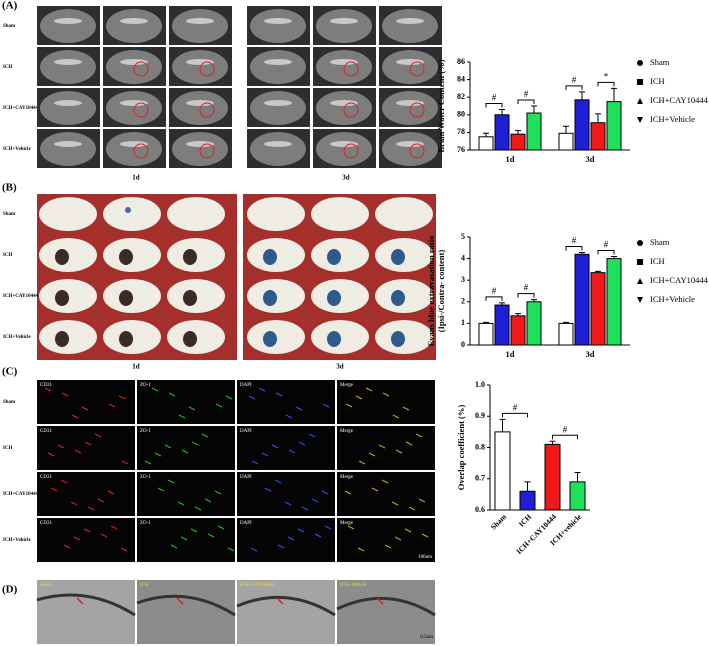  I want to click on y-tick-label: 0.9, so click(480, 415).